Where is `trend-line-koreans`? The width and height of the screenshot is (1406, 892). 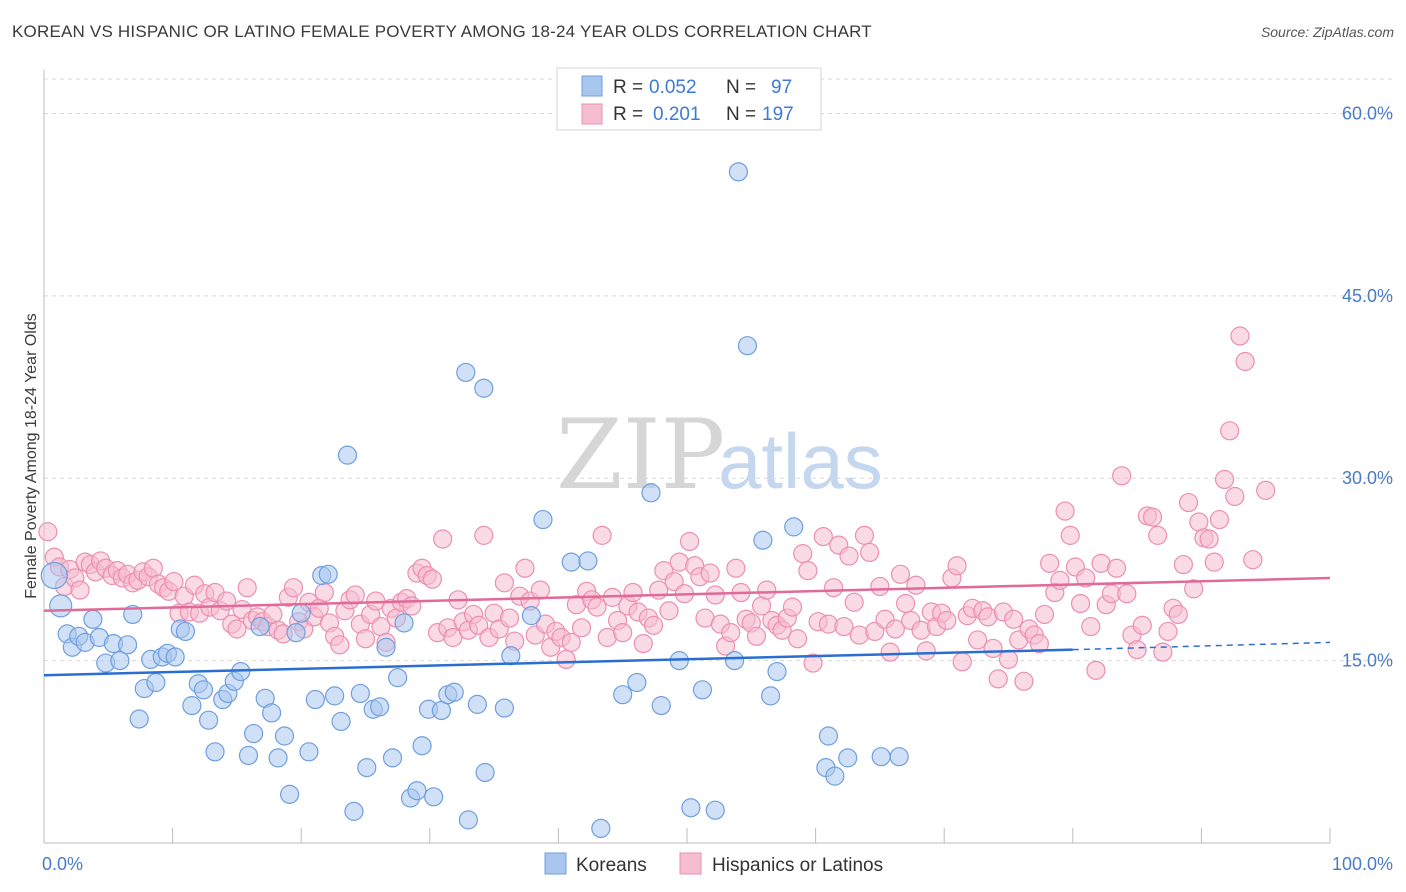
trend-line-koreans is located at coordinates (558, 662).